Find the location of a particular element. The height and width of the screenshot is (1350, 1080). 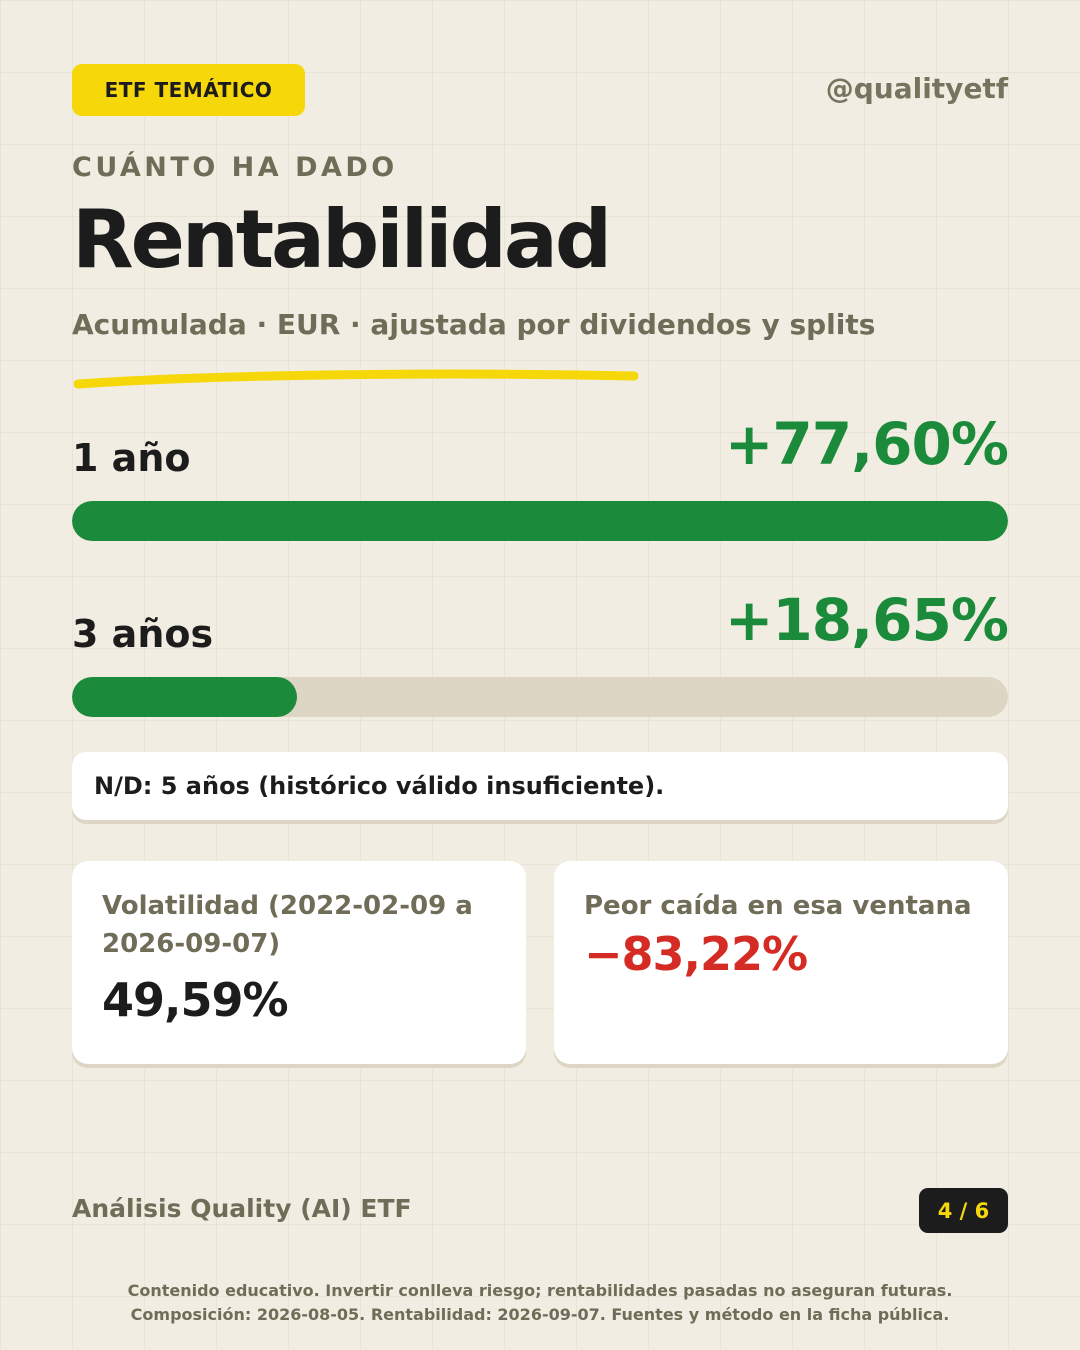

progress-track-1y is located at coordinates (540, 521).